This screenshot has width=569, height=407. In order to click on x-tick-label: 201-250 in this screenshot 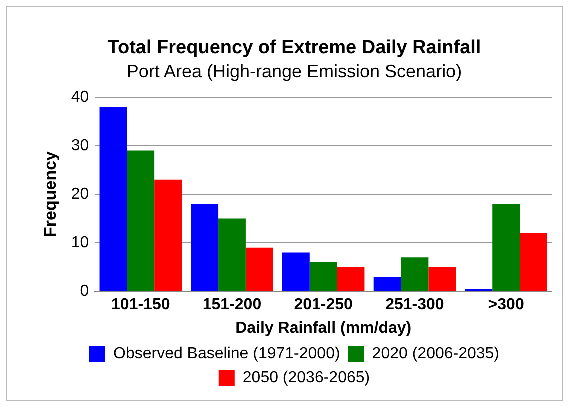, I will do `click(324, 305)`.